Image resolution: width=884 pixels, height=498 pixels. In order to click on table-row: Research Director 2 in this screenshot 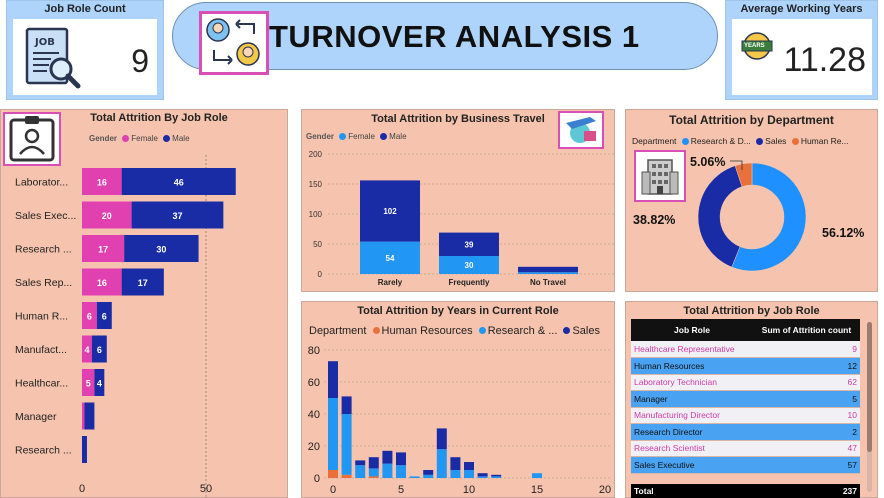, I will do `click(745, 432)`.